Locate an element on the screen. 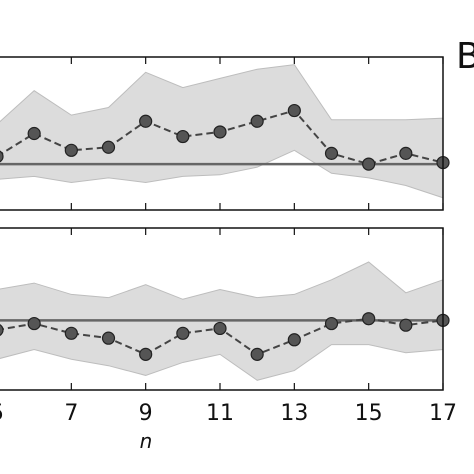 Image resolution: width=474 pixels, height=474 pixels. x-tick-label: 13 is located at coordinates (294, 413).